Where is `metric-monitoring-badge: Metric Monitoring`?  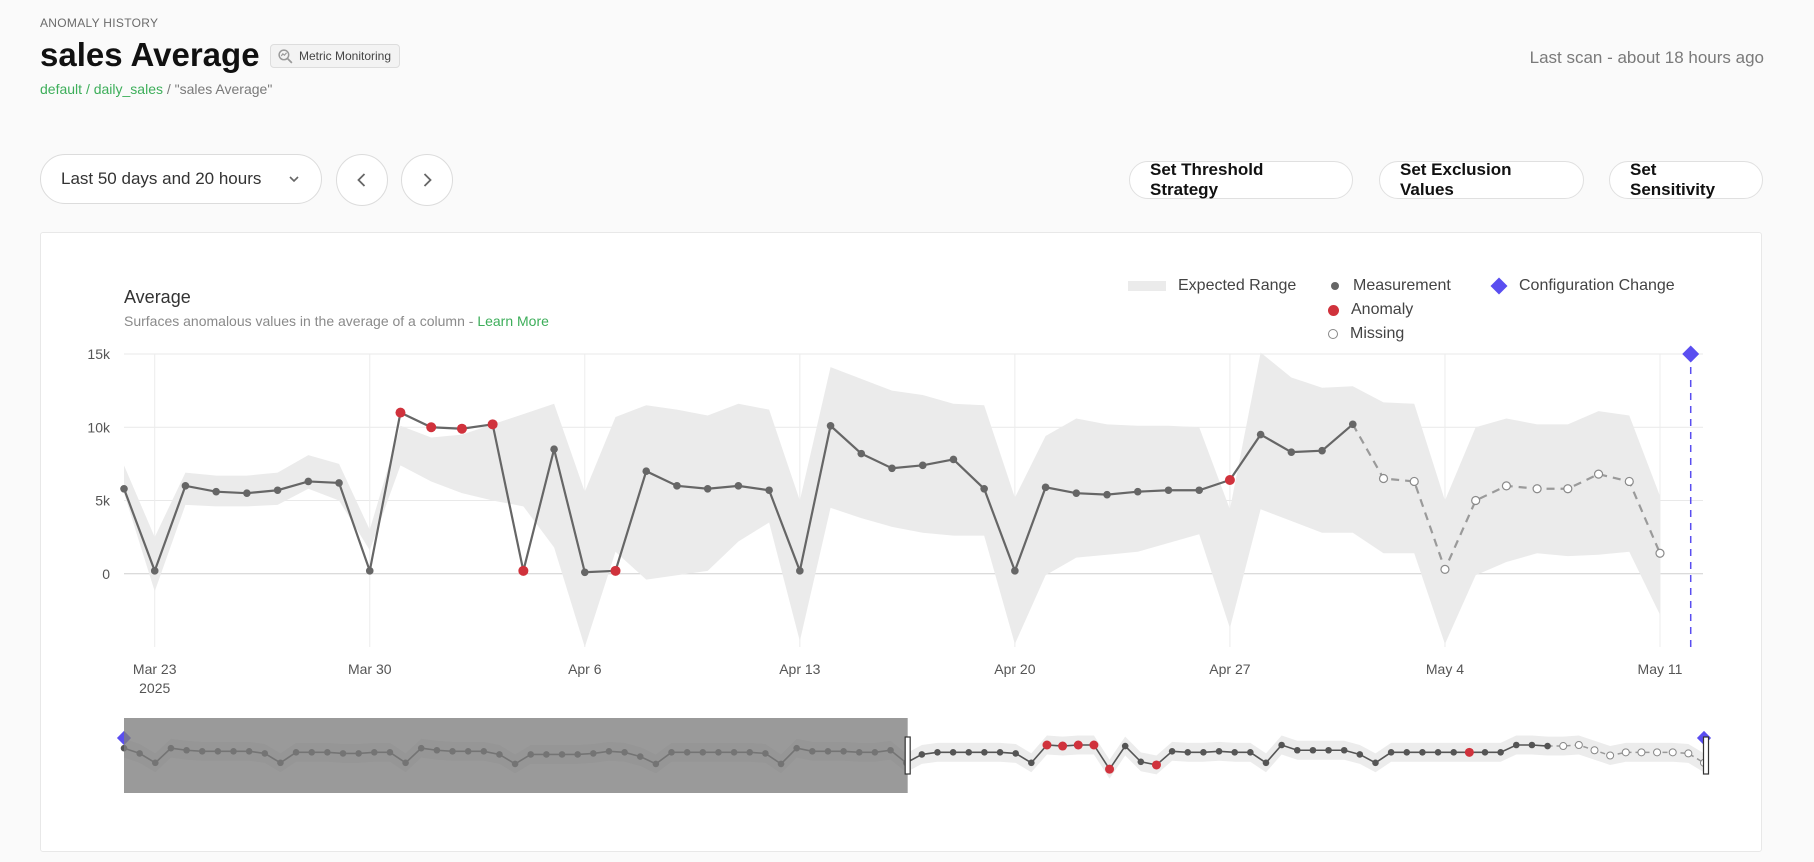 metric-monitoring-badge: Metric Monitoring is located at coordinates (335, 56).